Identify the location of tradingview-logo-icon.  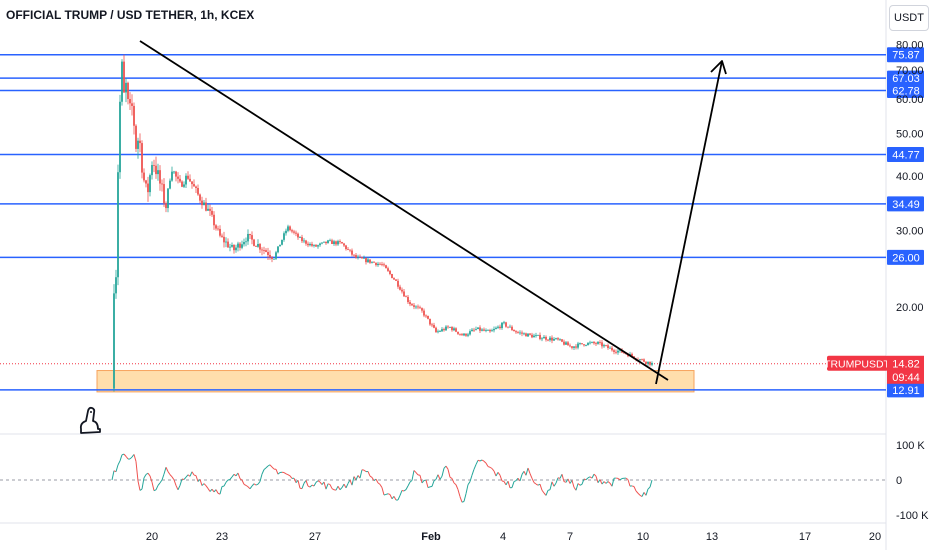
(89, 420).